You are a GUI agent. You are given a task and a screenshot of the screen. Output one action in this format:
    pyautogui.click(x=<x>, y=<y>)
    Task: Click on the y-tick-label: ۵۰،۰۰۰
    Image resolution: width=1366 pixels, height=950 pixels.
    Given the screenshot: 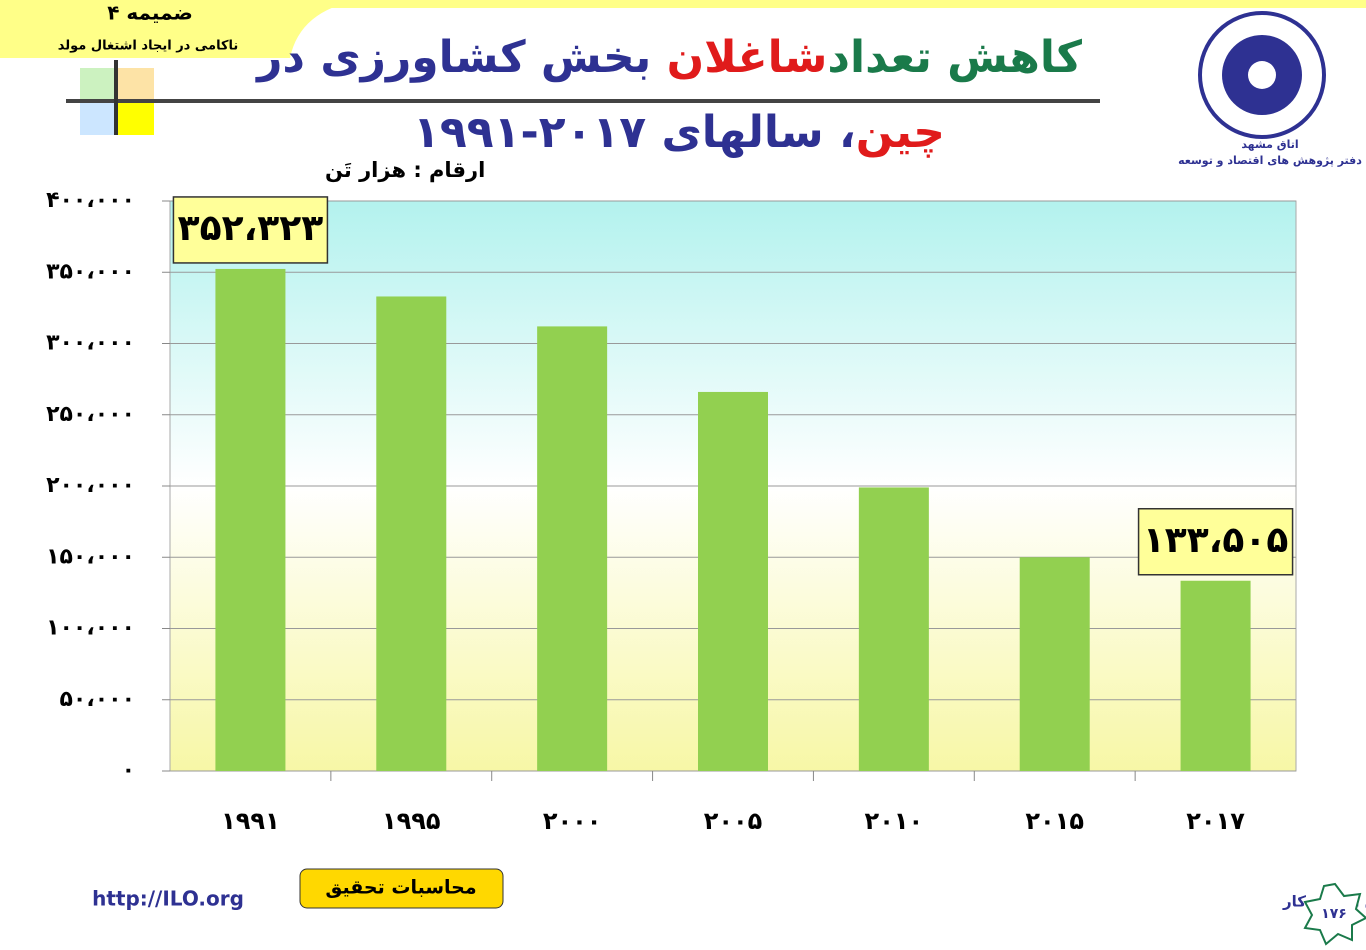 What is the action you would take?
    pyautogui.click(x=98, y=699)
    